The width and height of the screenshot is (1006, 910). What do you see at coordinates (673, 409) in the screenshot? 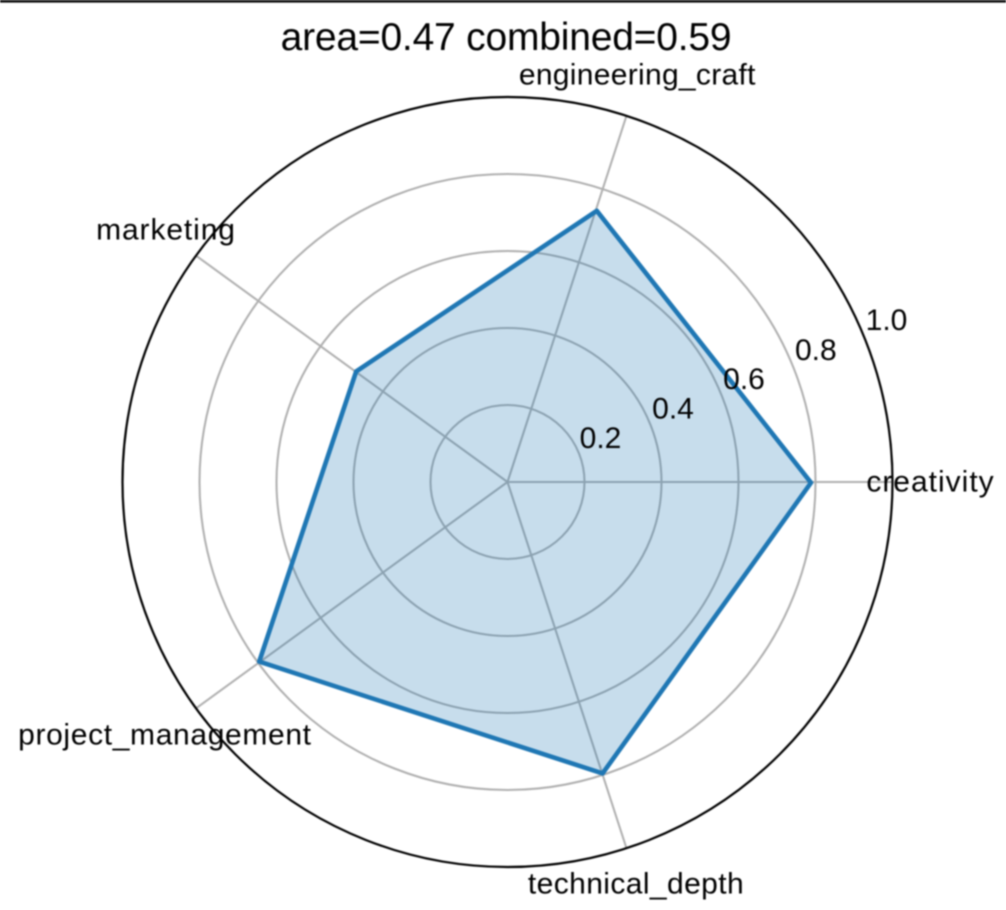
I see `svg-text: 0.4` at bounding box center [673, 409].